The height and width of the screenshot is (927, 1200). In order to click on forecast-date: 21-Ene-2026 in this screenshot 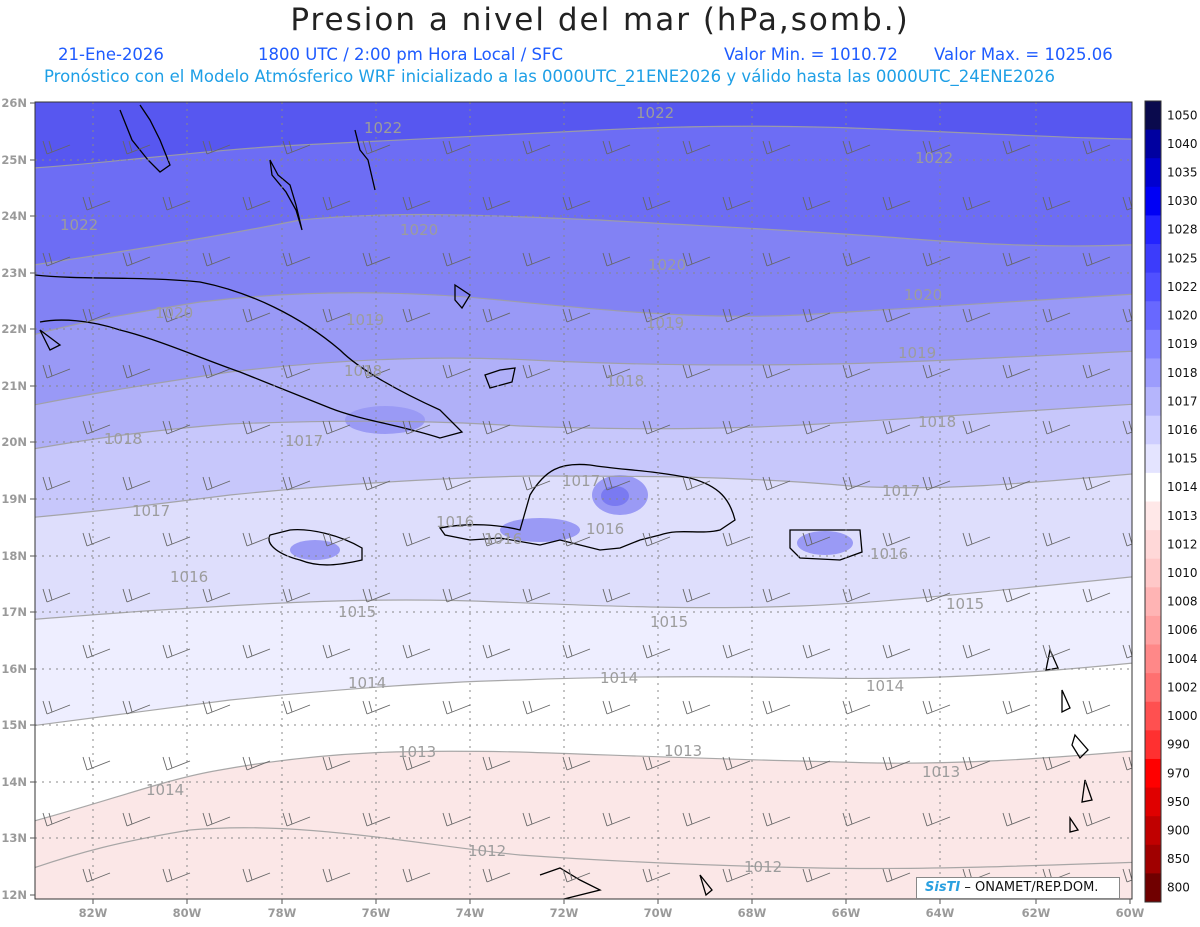, I will do `click(111, 54)`.